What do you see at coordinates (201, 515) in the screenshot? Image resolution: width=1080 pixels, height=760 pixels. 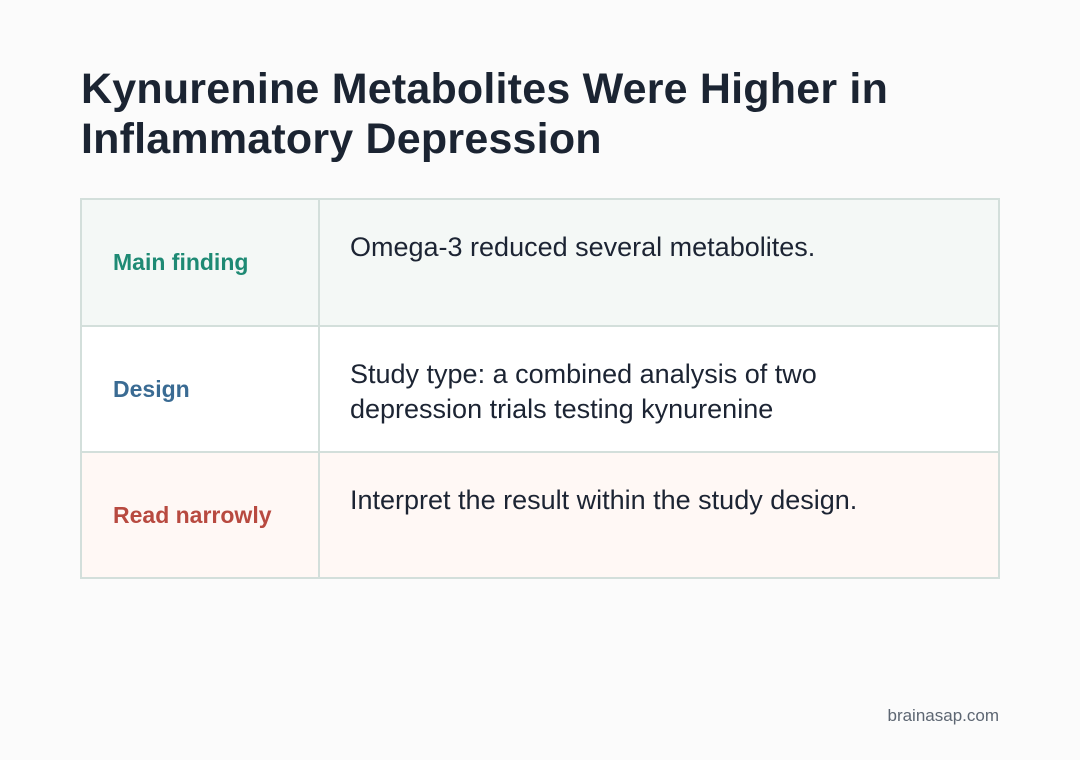 I see `row-label-read-narrowly: Read narrowly` at bounding box center [201, 515].